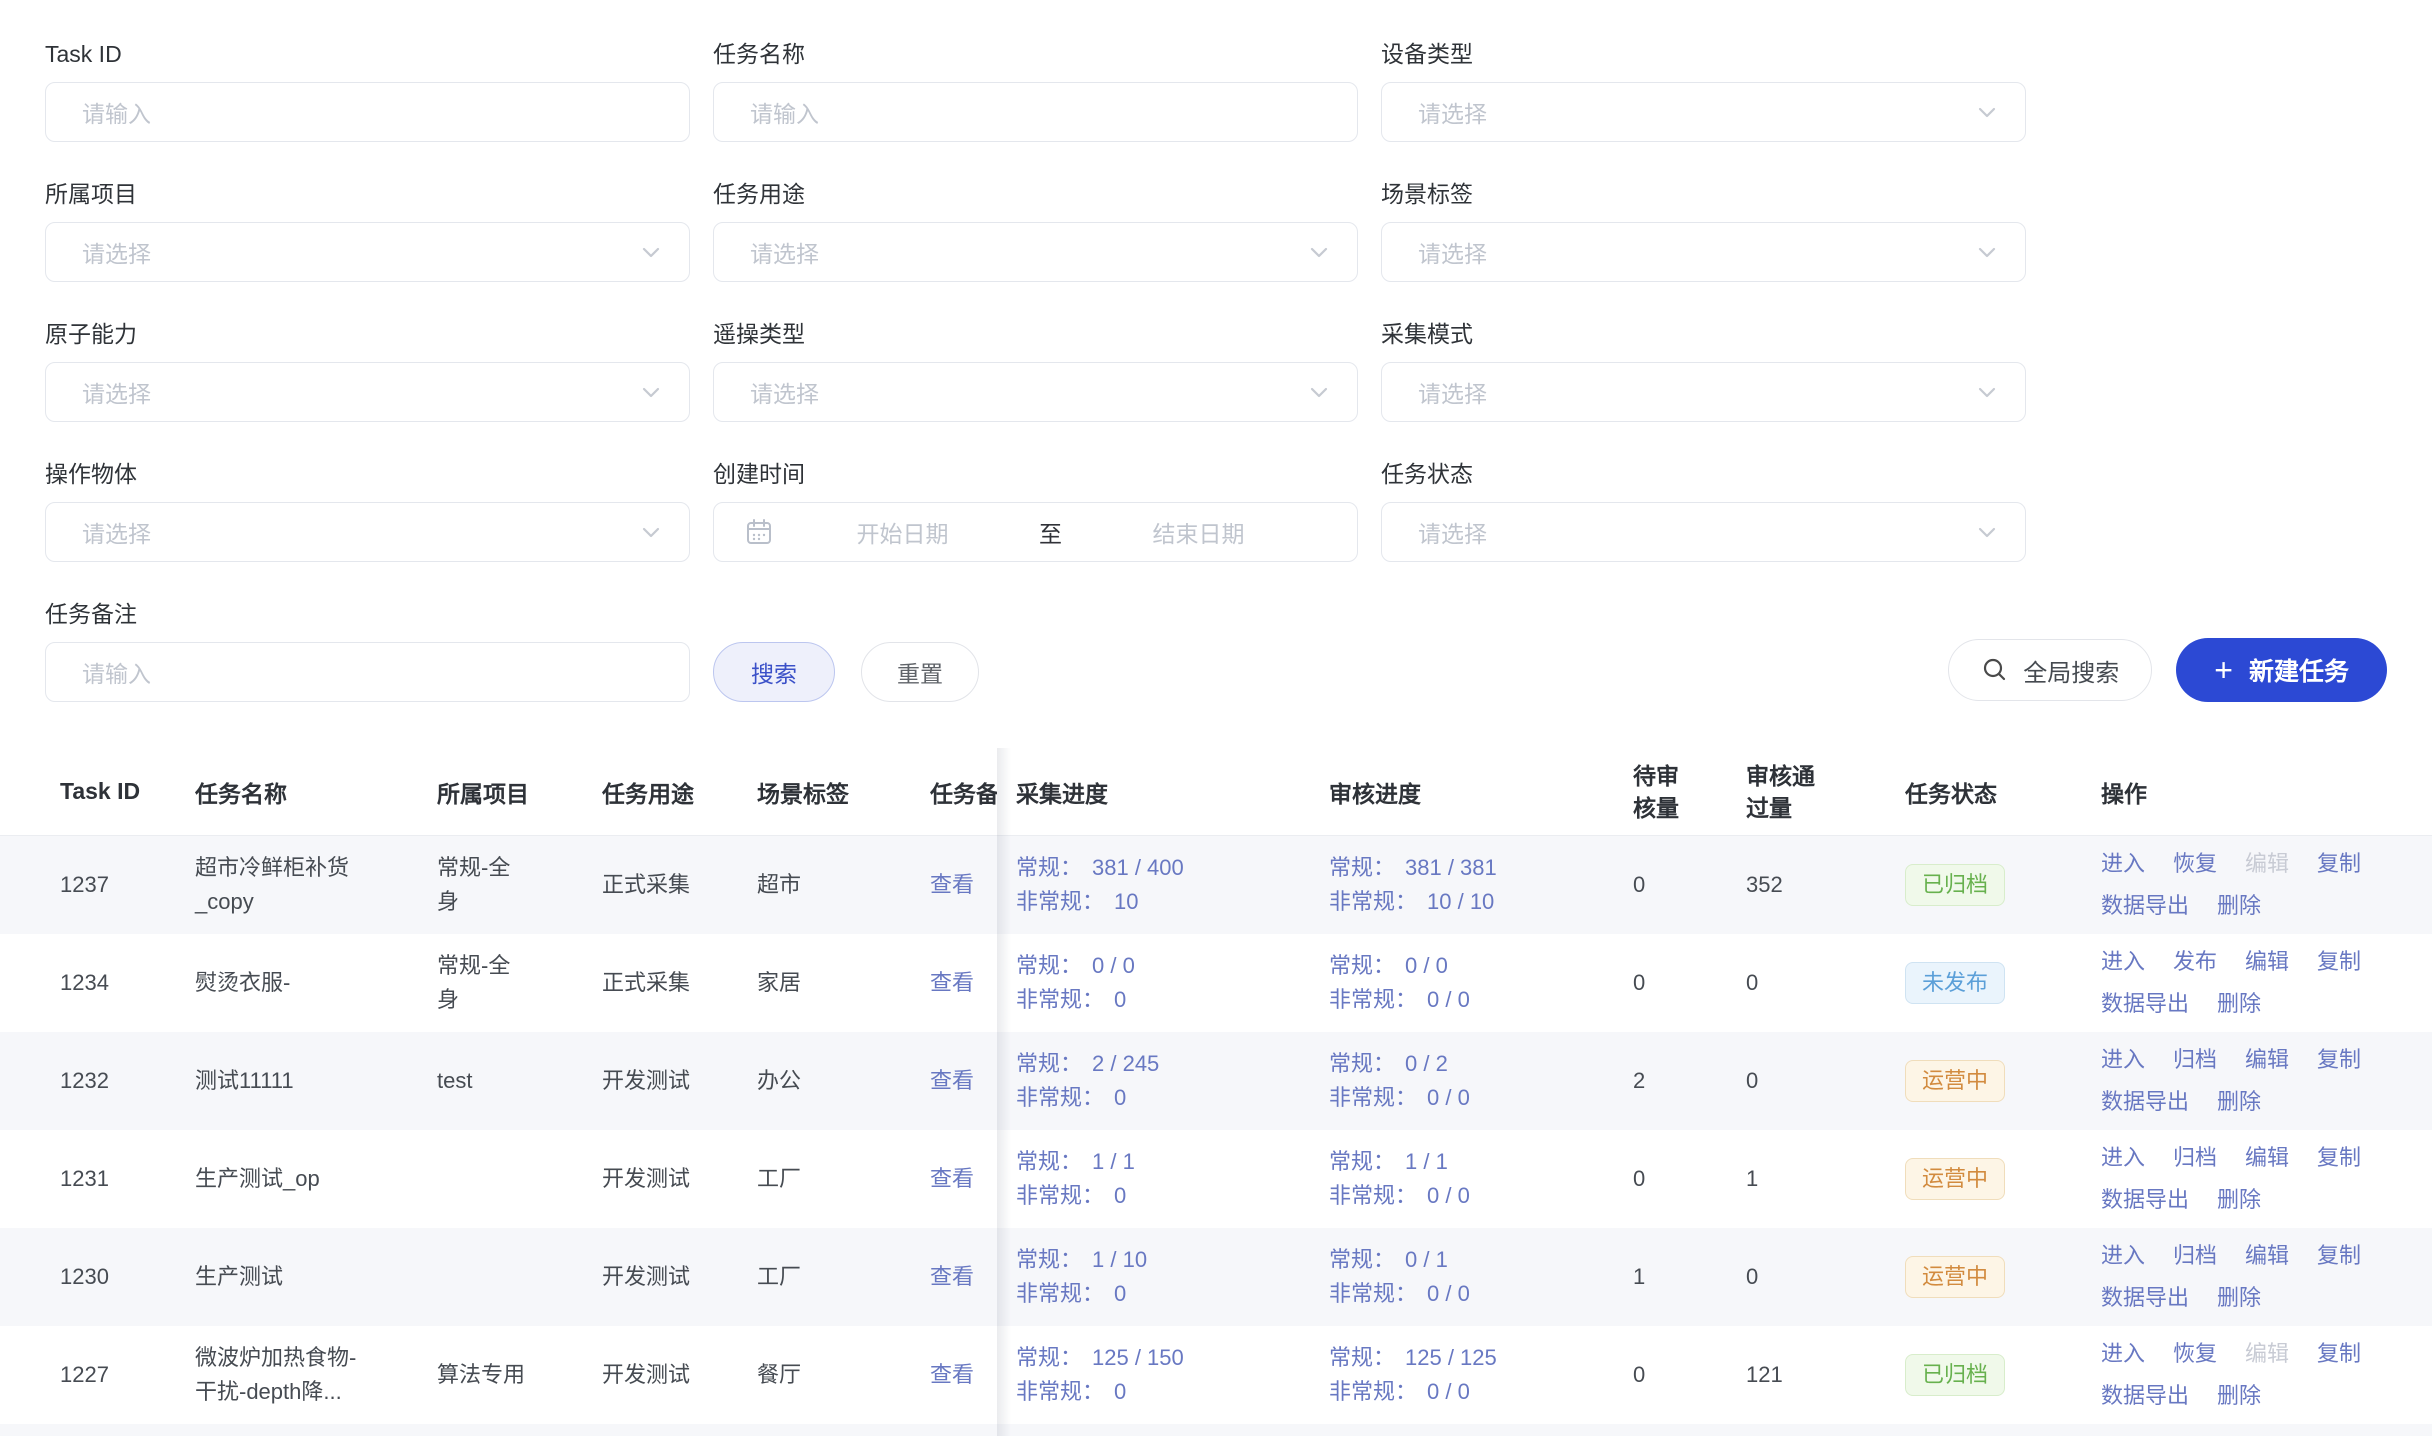 The image size is (2432, 1436). I want to click on task-id-input: 请输入, so click(367, 112).